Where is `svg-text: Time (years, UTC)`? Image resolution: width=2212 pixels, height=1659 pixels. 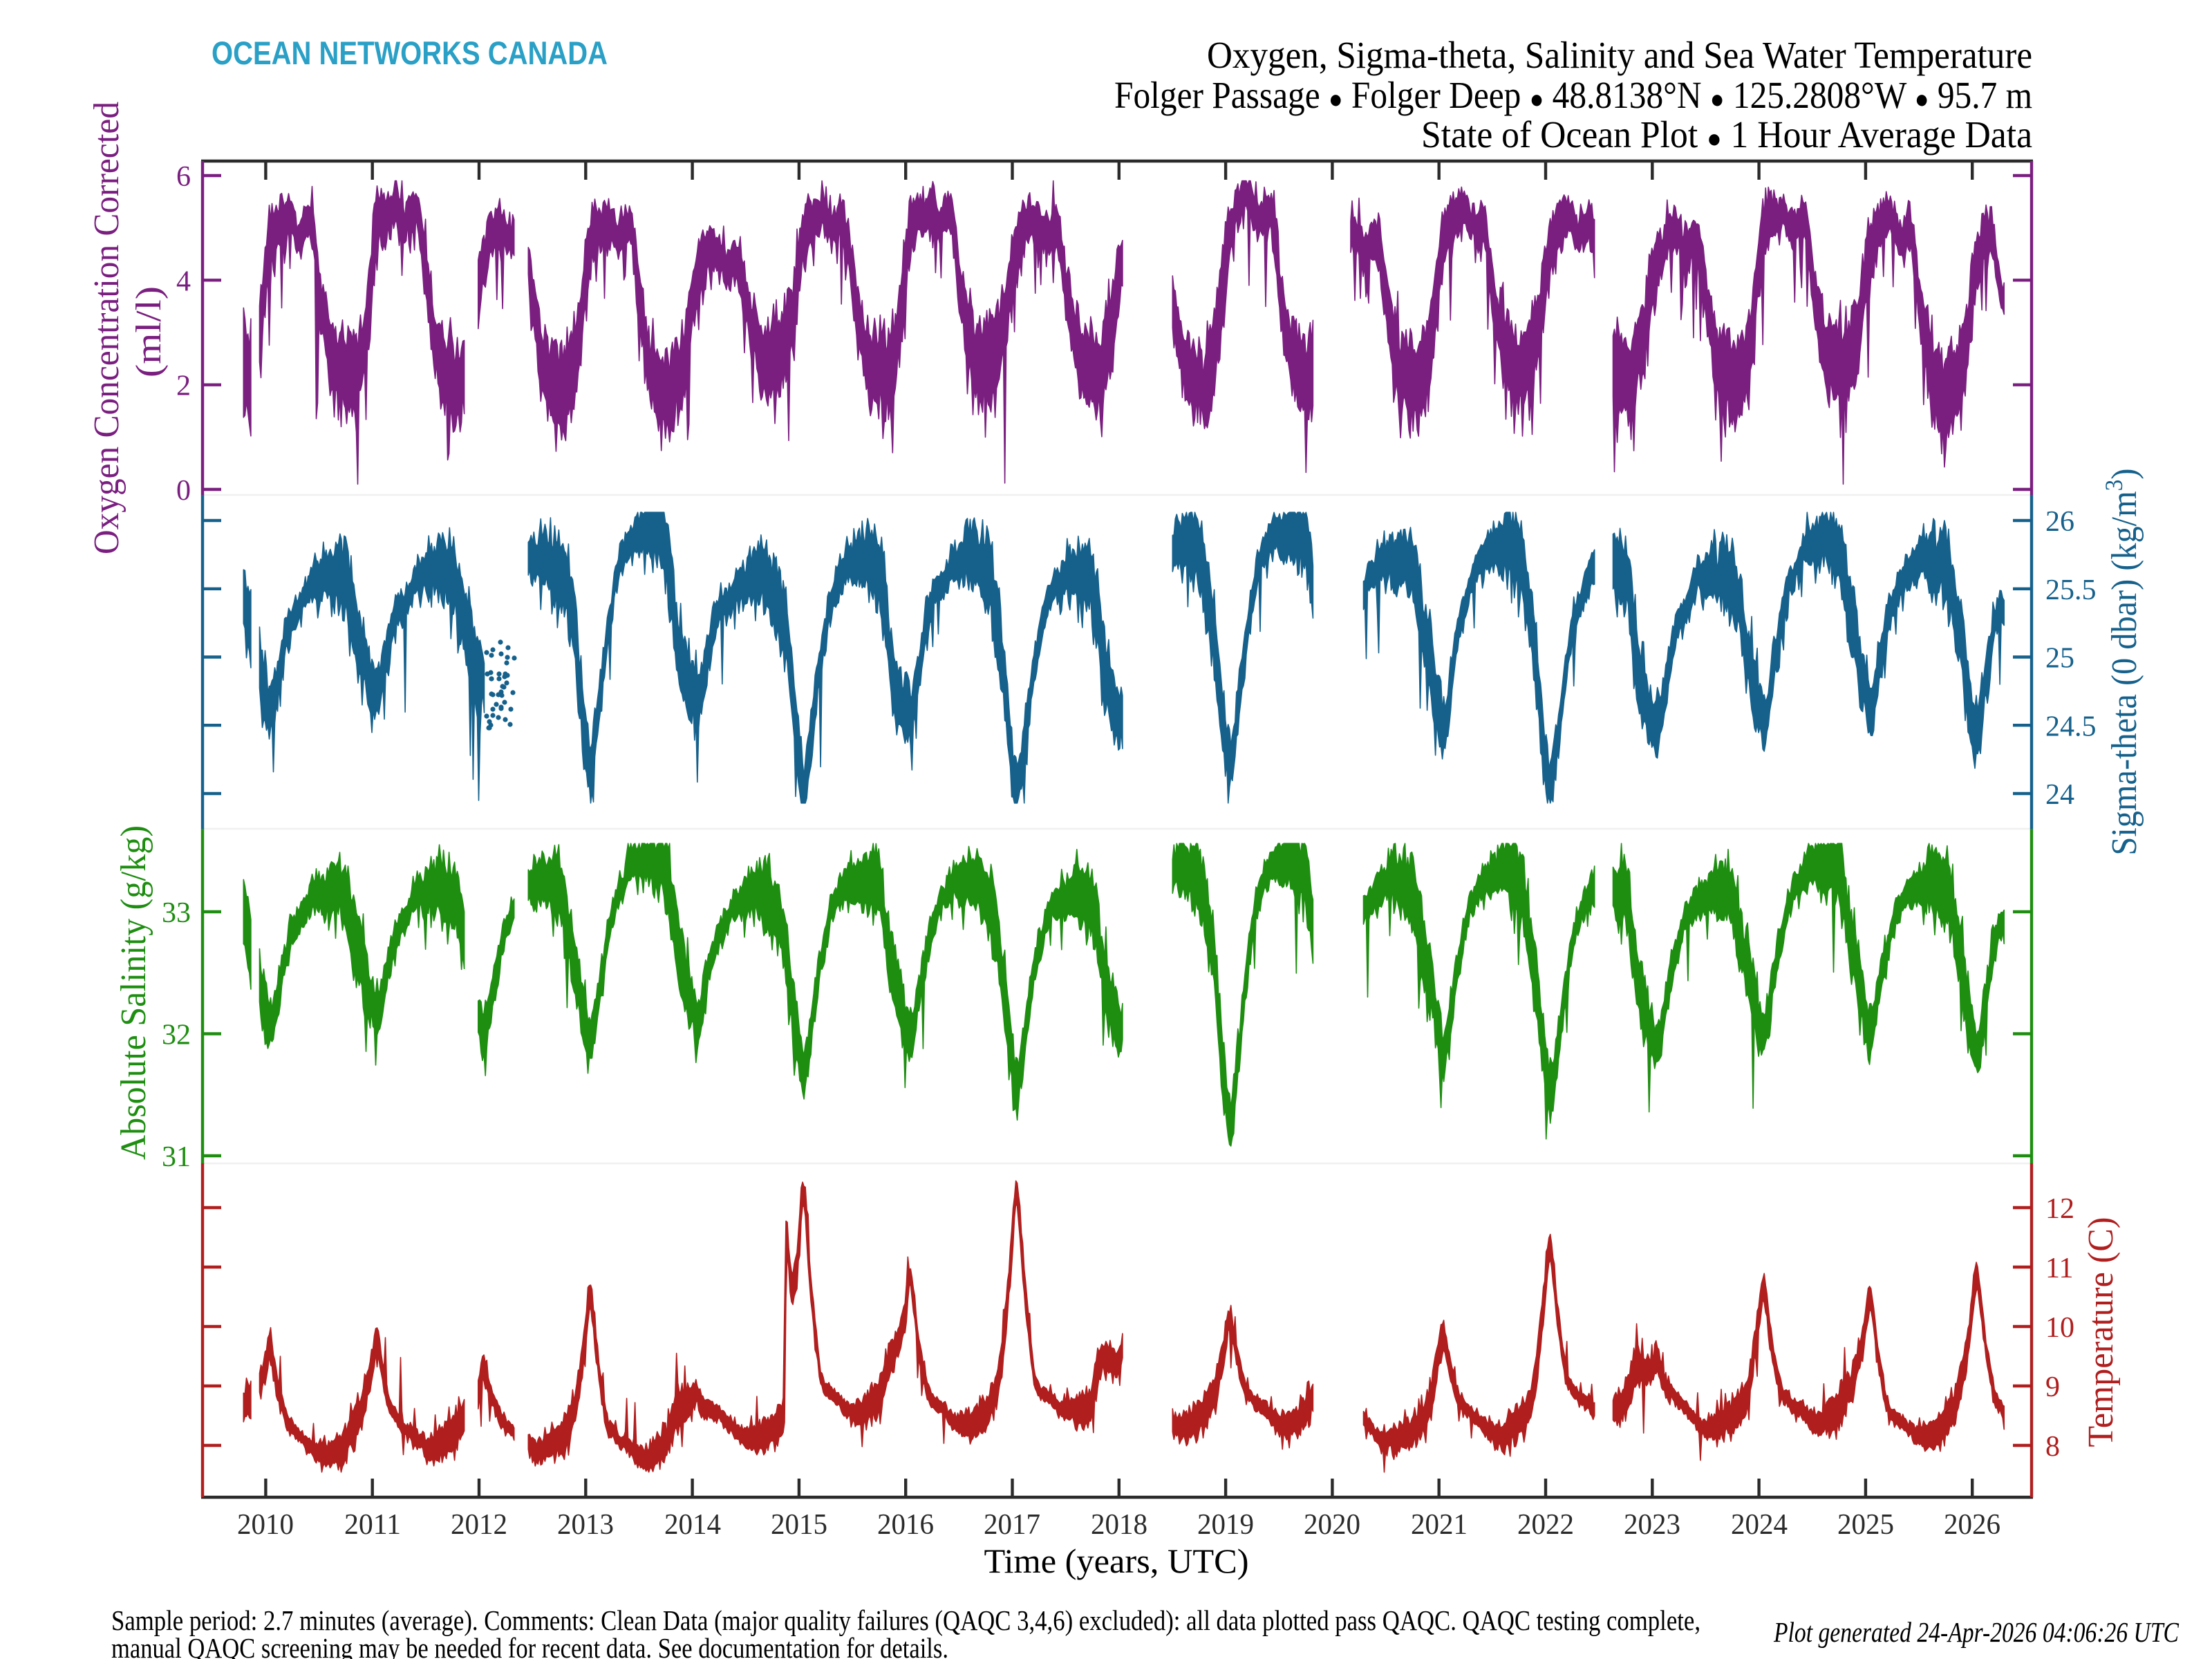 svg-text: Time (years, UTC) is located at coordinates (1117, 1560).